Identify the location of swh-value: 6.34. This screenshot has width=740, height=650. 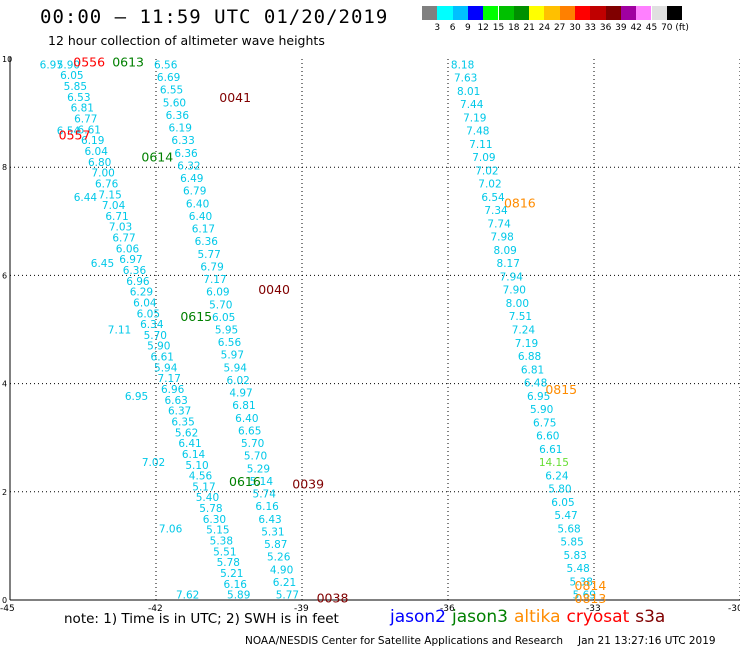
(152, 325).